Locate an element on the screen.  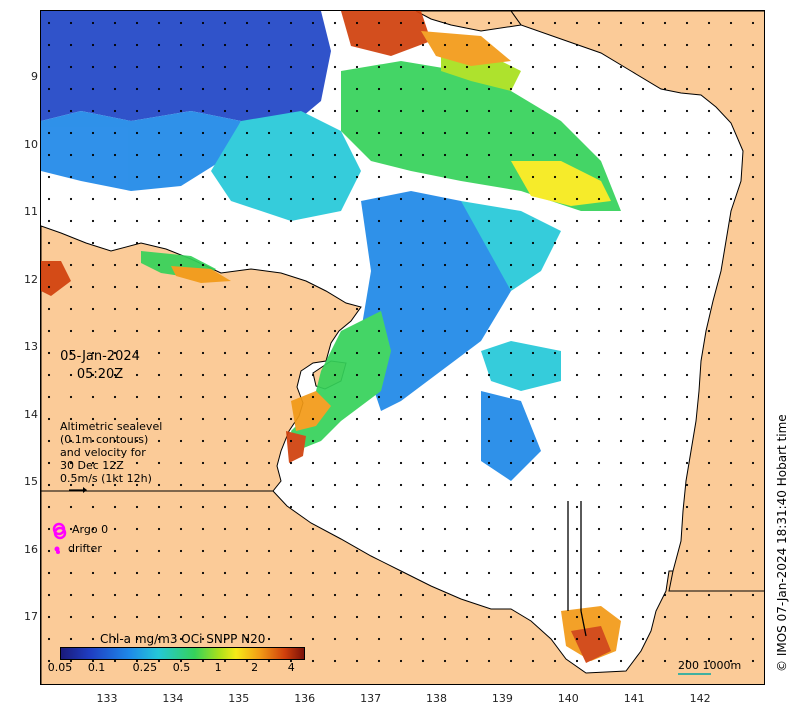
longitude-tick-label: 135 is located at coordinates (239, 698).